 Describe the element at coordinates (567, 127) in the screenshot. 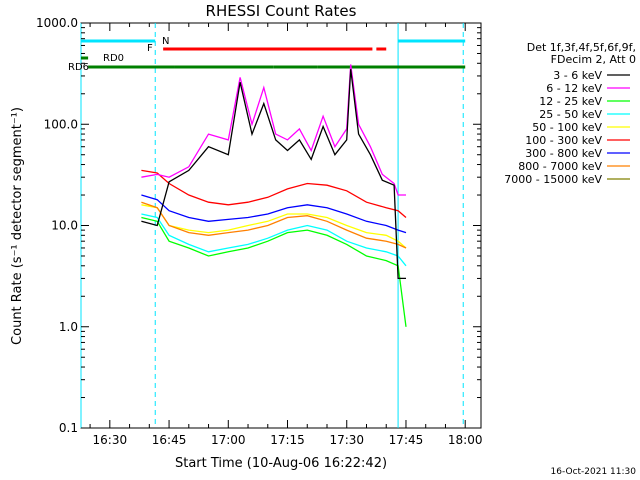

I see `legend-entry-label: 50 - 100 keV` at that location.